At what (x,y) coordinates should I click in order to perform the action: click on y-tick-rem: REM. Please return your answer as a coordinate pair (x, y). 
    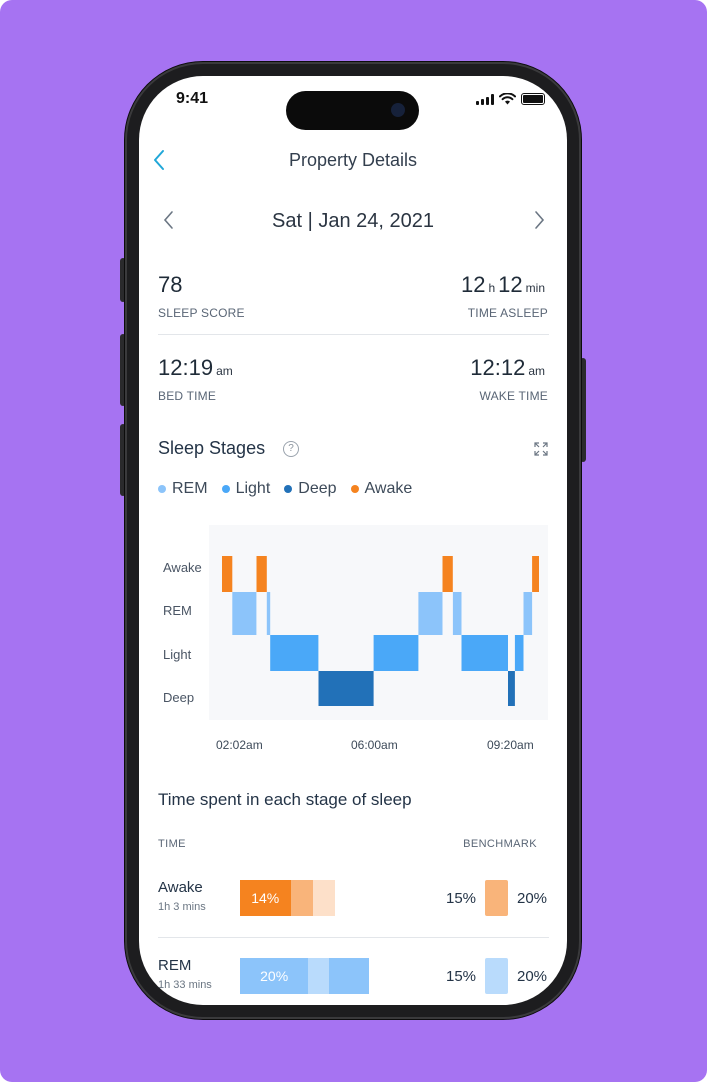
    Looking at the image, I should click on (177, 610).